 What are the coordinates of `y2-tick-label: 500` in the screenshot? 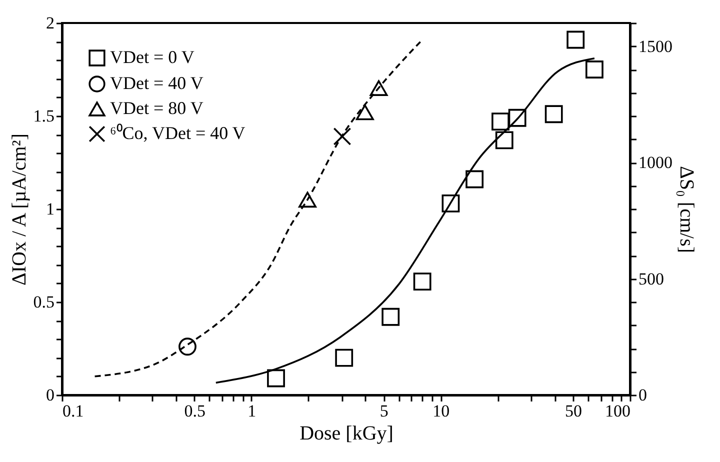 It's located at (651, 278).